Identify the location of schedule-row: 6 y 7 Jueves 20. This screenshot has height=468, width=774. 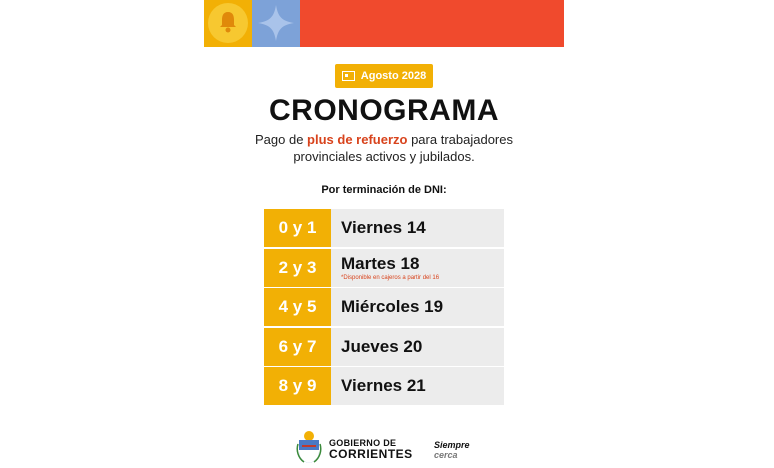
(384, 346).